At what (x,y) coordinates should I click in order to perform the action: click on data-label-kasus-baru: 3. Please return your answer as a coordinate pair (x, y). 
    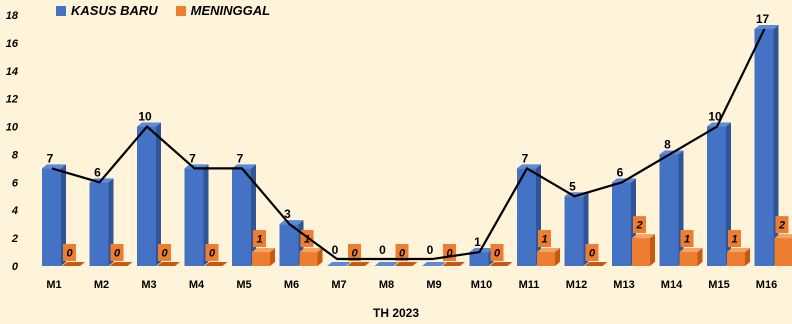
    Looking at the image, I should click on (287, 214).